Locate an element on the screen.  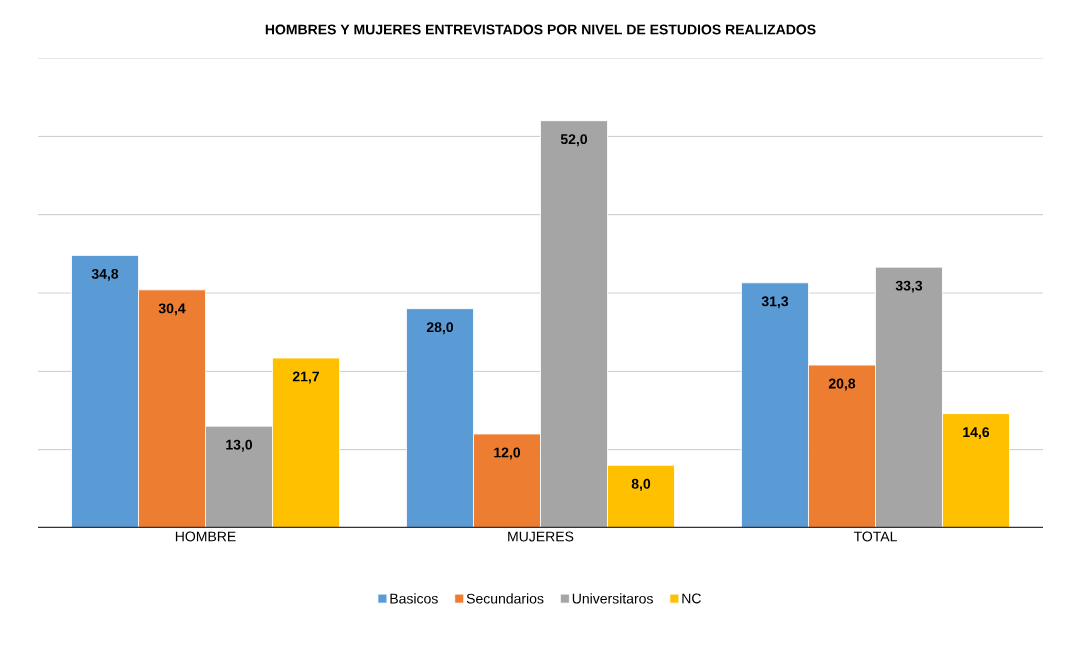
data-label: 52,0 is located at coordinates (574, 140).